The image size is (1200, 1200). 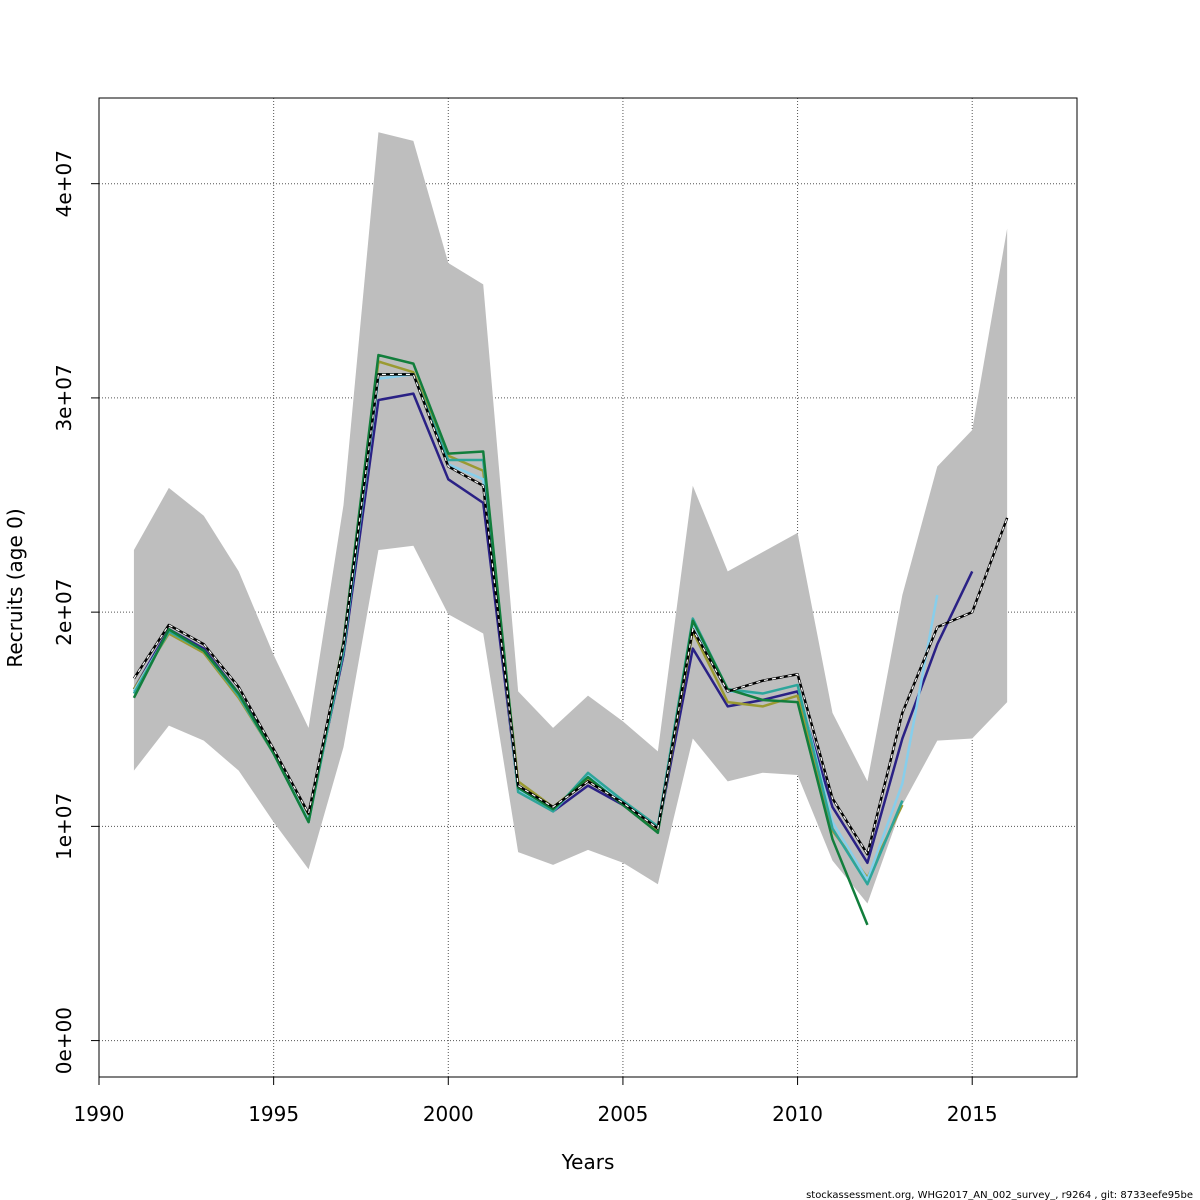 What do you see at coordinates (972, 1114) in the screenshot?
I see `x-tick-label: 2015` at bounding box center [972, 1114].